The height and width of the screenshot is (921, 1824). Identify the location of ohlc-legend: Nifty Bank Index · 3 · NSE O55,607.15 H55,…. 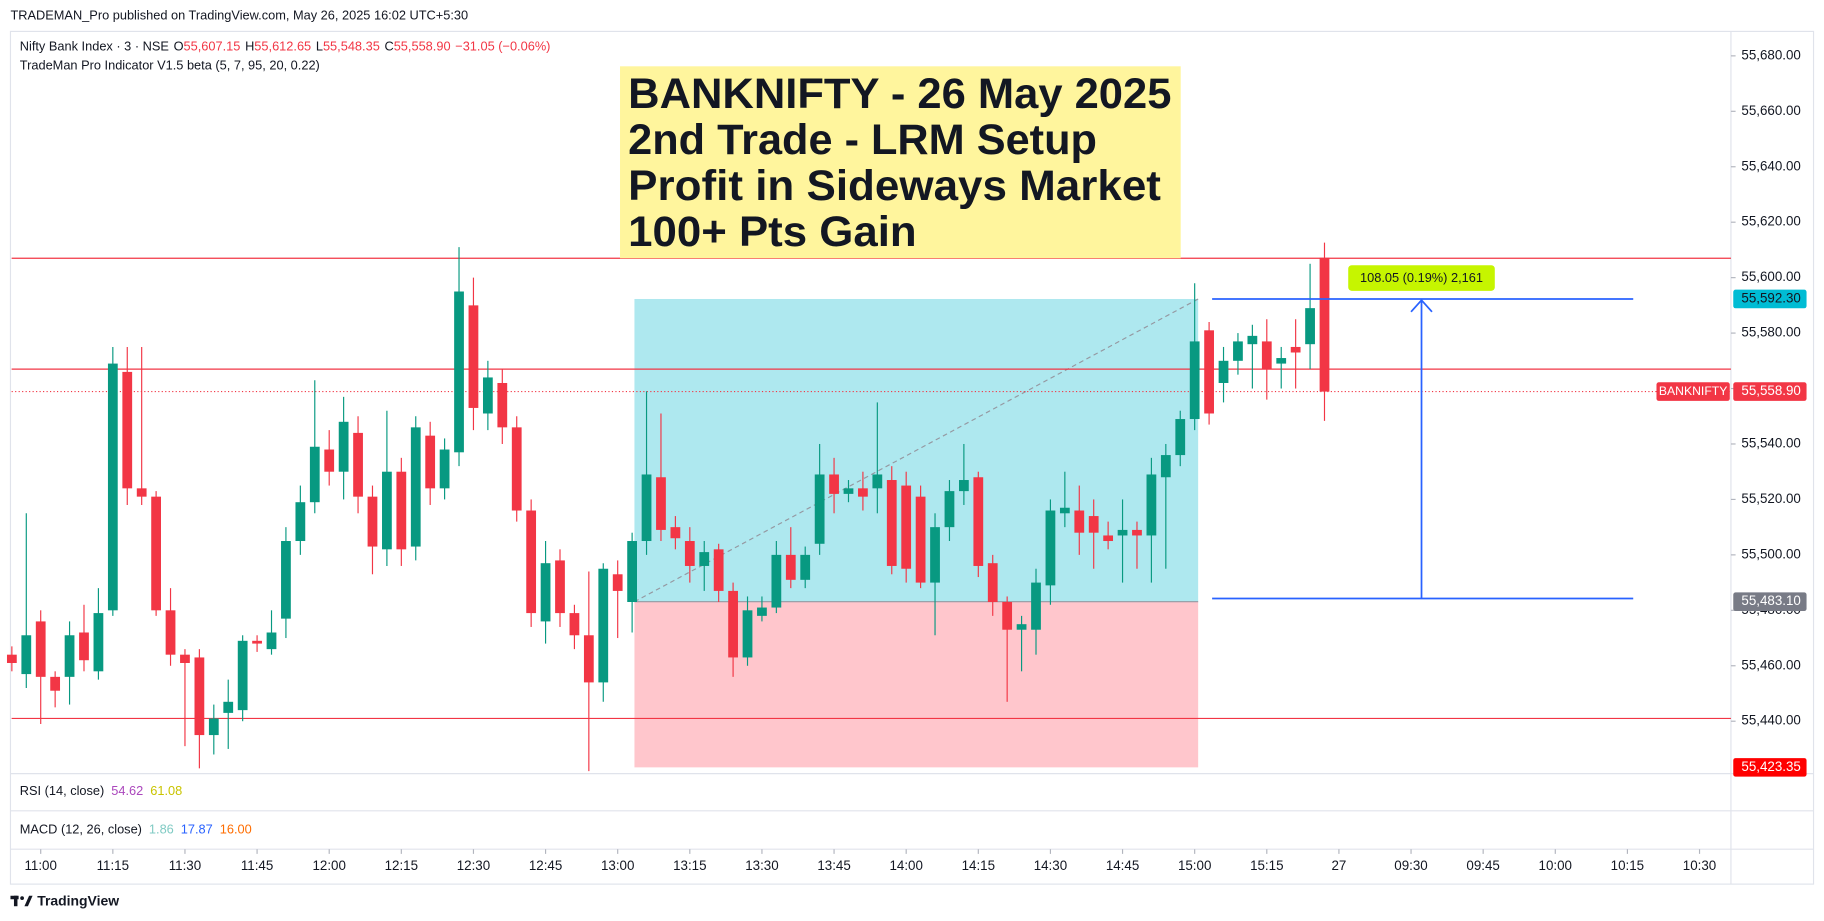
(285, 46).